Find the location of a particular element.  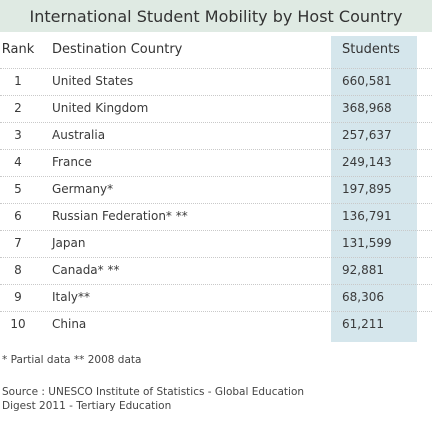

cell-students: 257,637 is located at coordinates (367, 135).